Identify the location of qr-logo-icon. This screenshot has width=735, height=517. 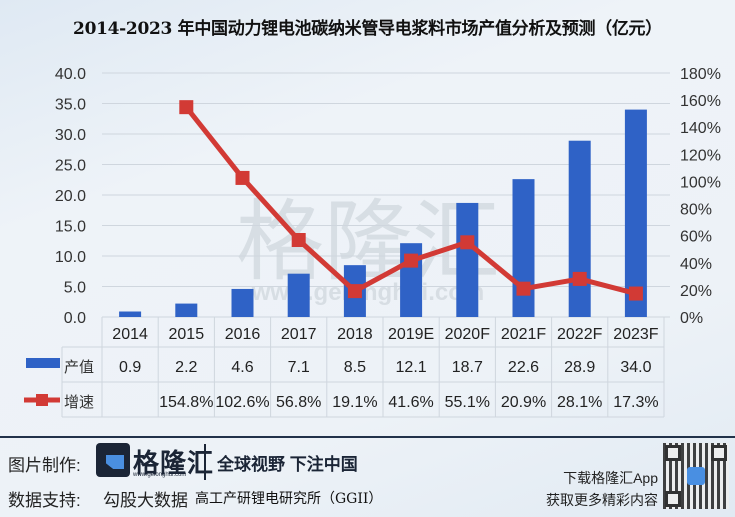
(696, 476).